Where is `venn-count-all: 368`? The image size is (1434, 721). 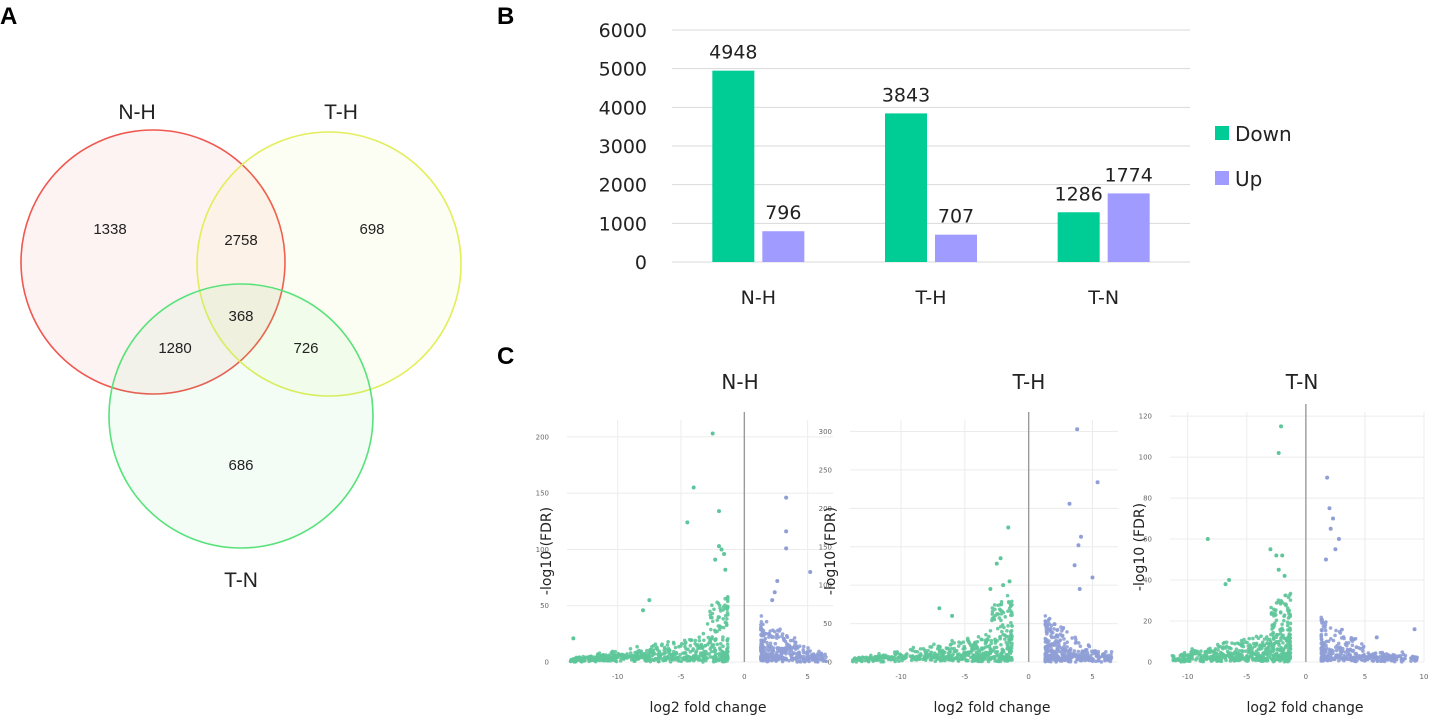 venn-count-all: 368 is located at coordinates (240, 316).